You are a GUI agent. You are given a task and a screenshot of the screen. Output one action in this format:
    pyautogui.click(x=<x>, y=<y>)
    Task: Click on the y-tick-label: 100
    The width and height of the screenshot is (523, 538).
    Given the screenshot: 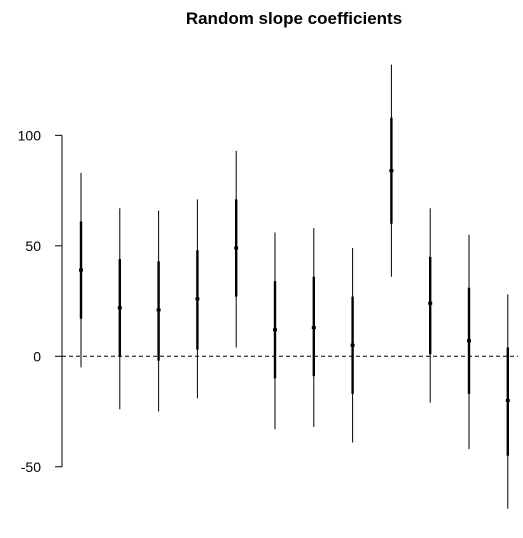 What is the action you would take?
    pyautogui.click(x=30, y=135)
    